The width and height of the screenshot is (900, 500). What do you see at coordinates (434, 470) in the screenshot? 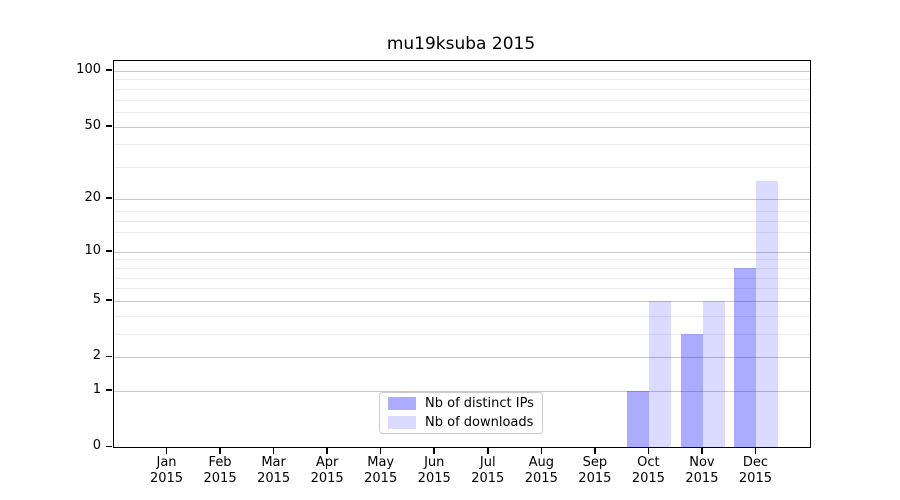
I see `x-tick-label: Jun 2015` at bounding box center [434, 470].